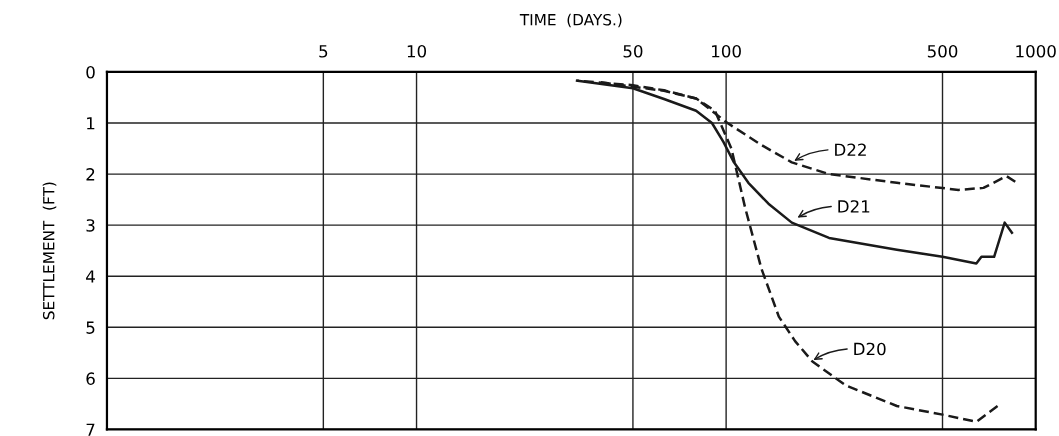 The height and width of the screenshot is (436, 1059). What do you see at coordinates (90, 225) in the screenshot?
I see `y-tick-label: 3` at bounding box center [90, 225].